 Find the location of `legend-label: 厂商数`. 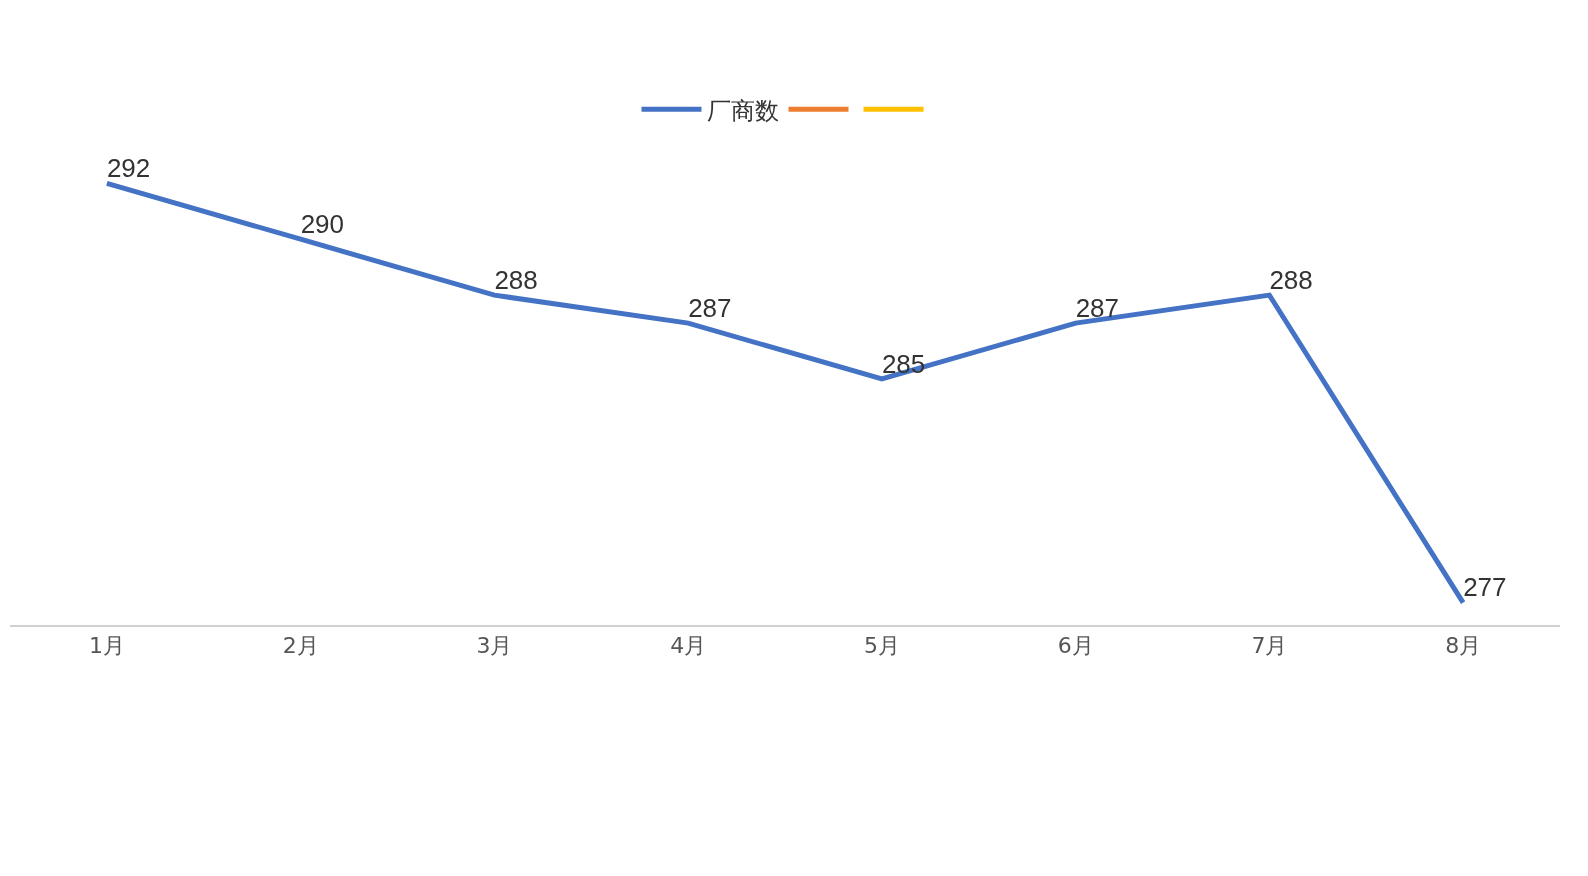

legend-label: 厂商数 is located at coordinates (742, 110).